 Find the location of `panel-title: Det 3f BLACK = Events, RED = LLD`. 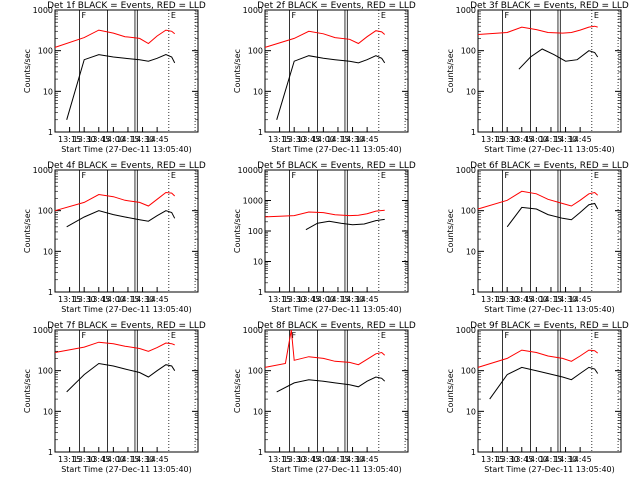

panel-title: Det 3f BLACK = Events, RED = LLD is located at coordinates (549, 6).